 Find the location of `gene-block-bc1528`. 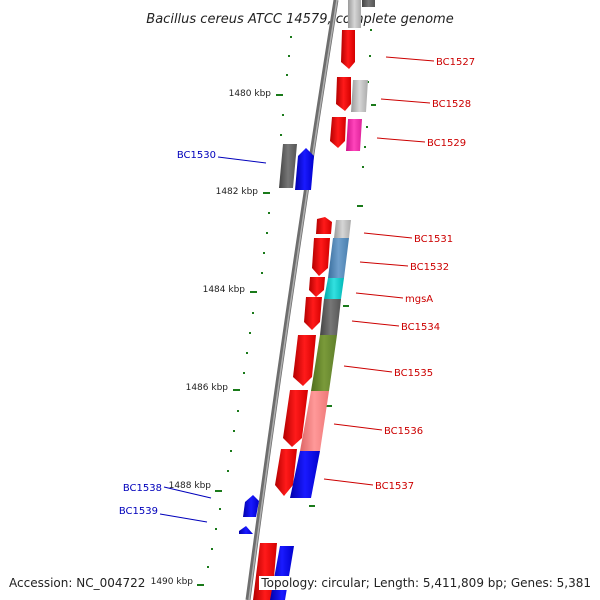

gene-block-bc1528 is located at coordinates (359, 96).